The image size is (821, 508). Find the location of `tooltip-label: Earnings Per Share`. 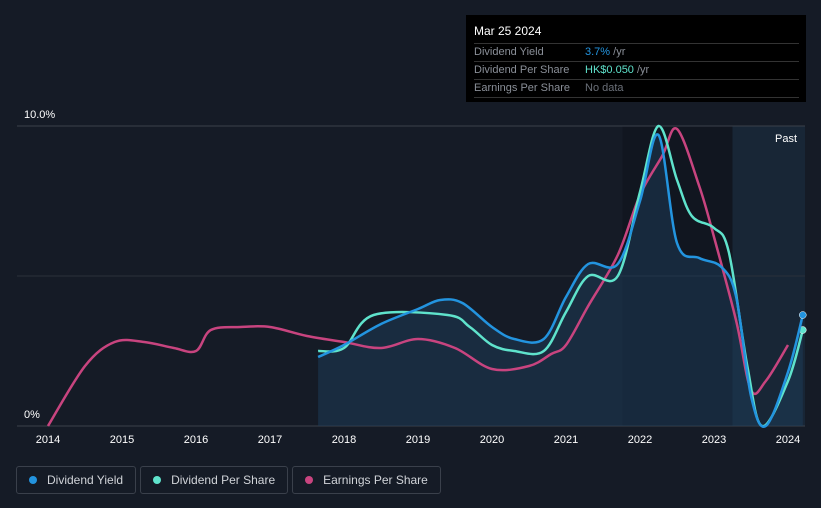

tooltip-label: Earnings Per Share is located at coordinates (522, 88).